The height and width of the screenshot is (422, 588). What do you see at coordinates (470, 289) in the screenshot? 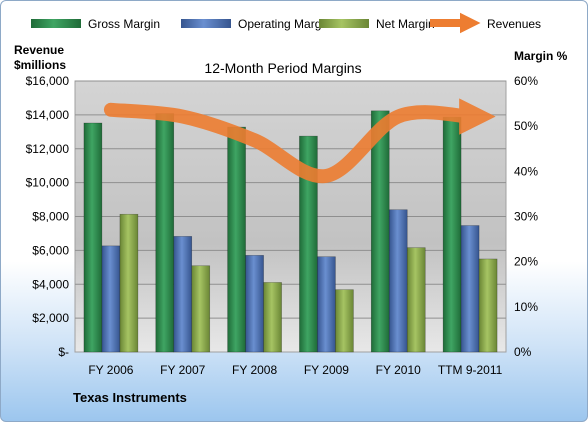
I see `bar-operating-margin-ttm-9-2011` at bounding box center [470, 289].